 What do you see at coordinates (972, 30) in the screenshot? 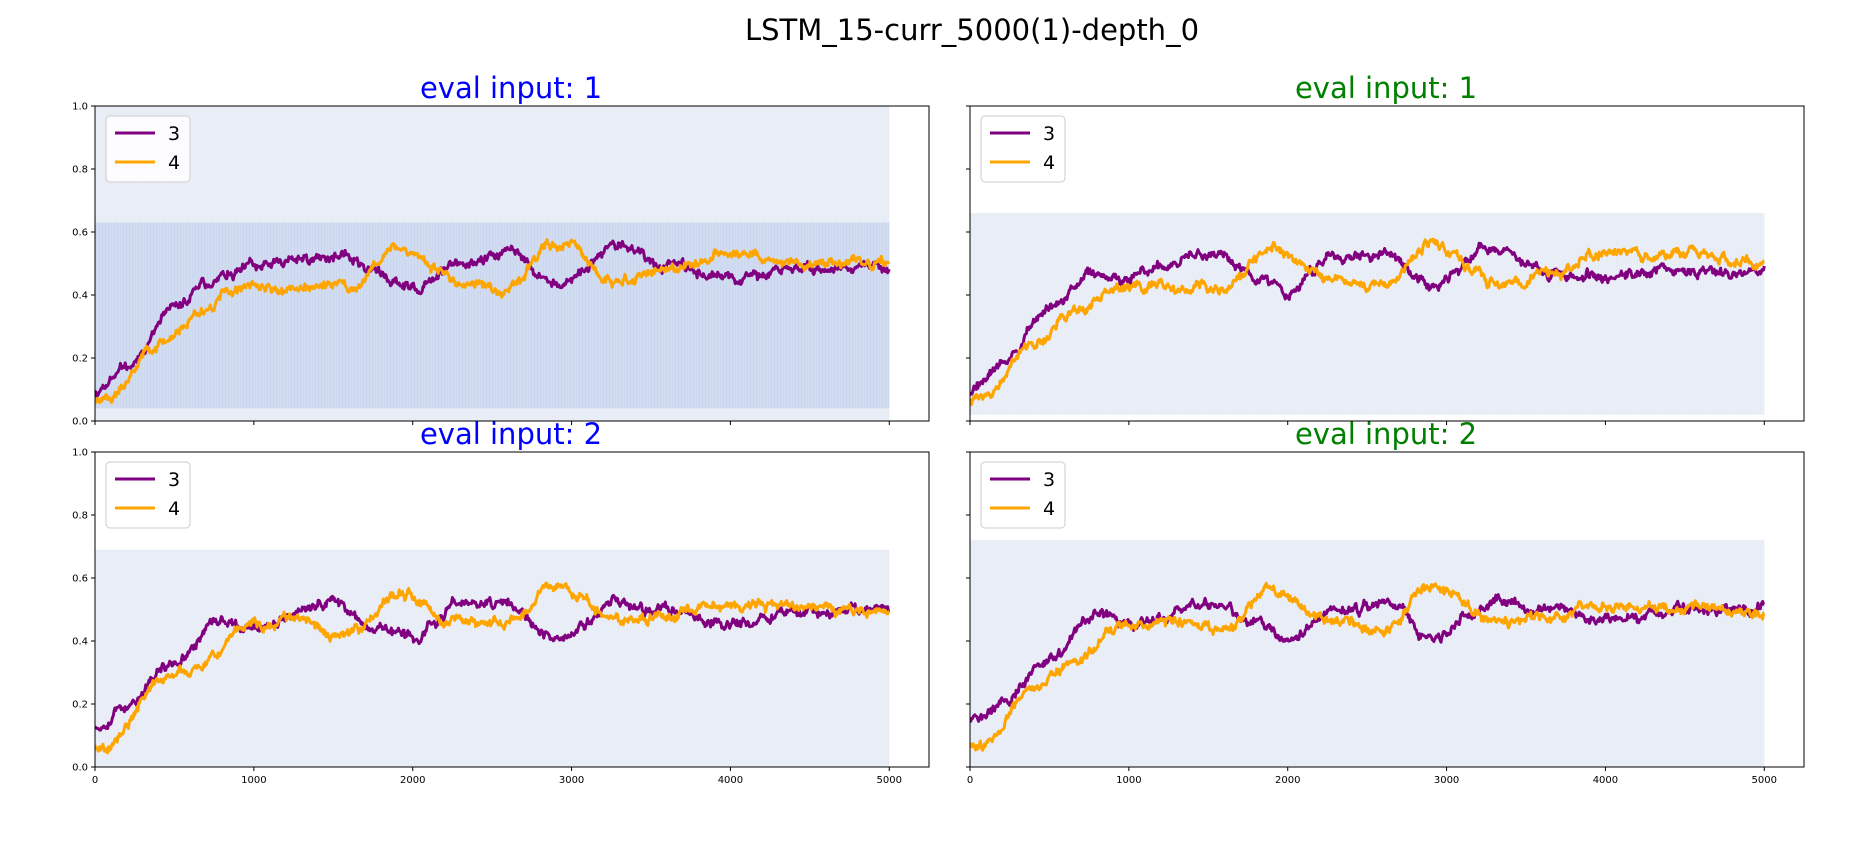
I see `figure-title: LSTM_15-curr_5000(1)-depth_0` at bounding box center [972, 30].